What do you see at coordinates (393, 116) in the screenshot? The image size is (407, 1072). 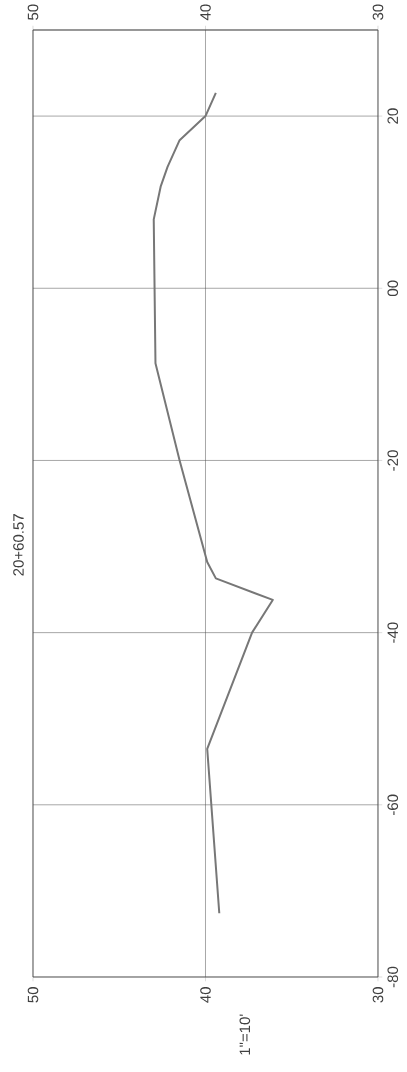 I see `y2-tick-label: 20` at bounding box center [393, 116].